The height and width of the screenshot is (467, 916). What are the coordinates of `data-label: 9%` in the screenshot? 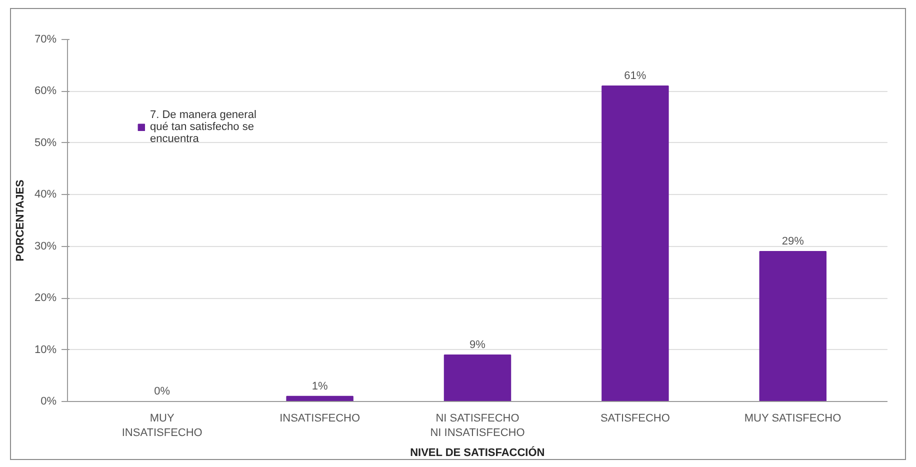 It's located at (478, 344).